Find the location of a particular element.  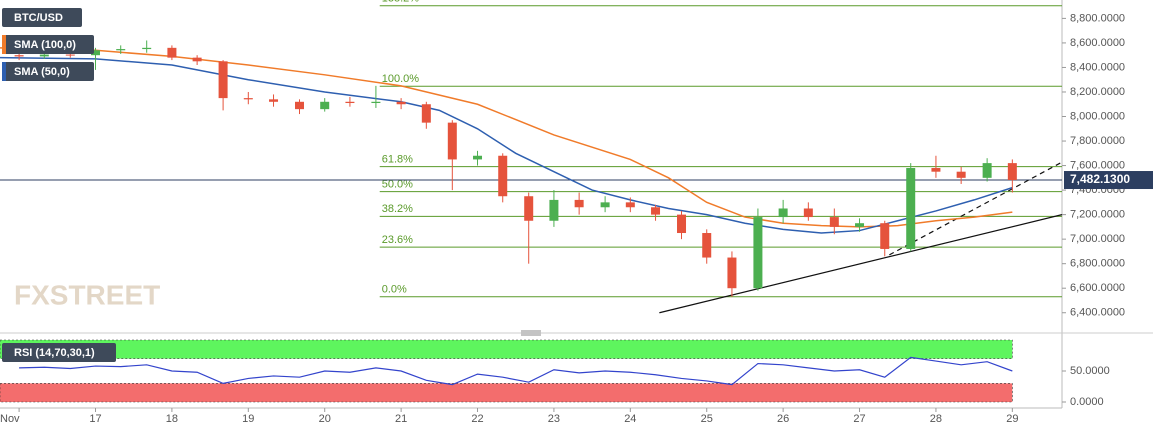

x-tick-label: 29 is located at coordinates (1012, 419).